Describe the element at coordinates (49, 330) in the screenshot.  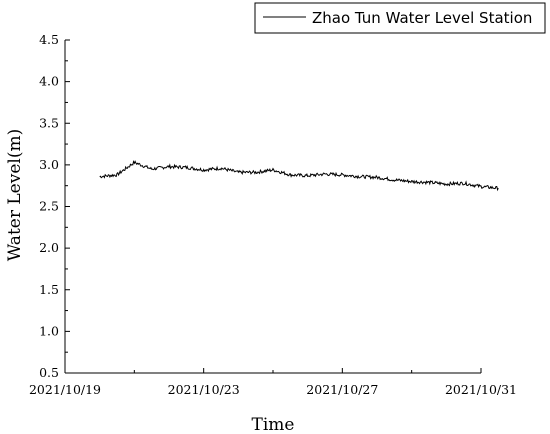
I see `y-tick-label: 1.0` at that location.